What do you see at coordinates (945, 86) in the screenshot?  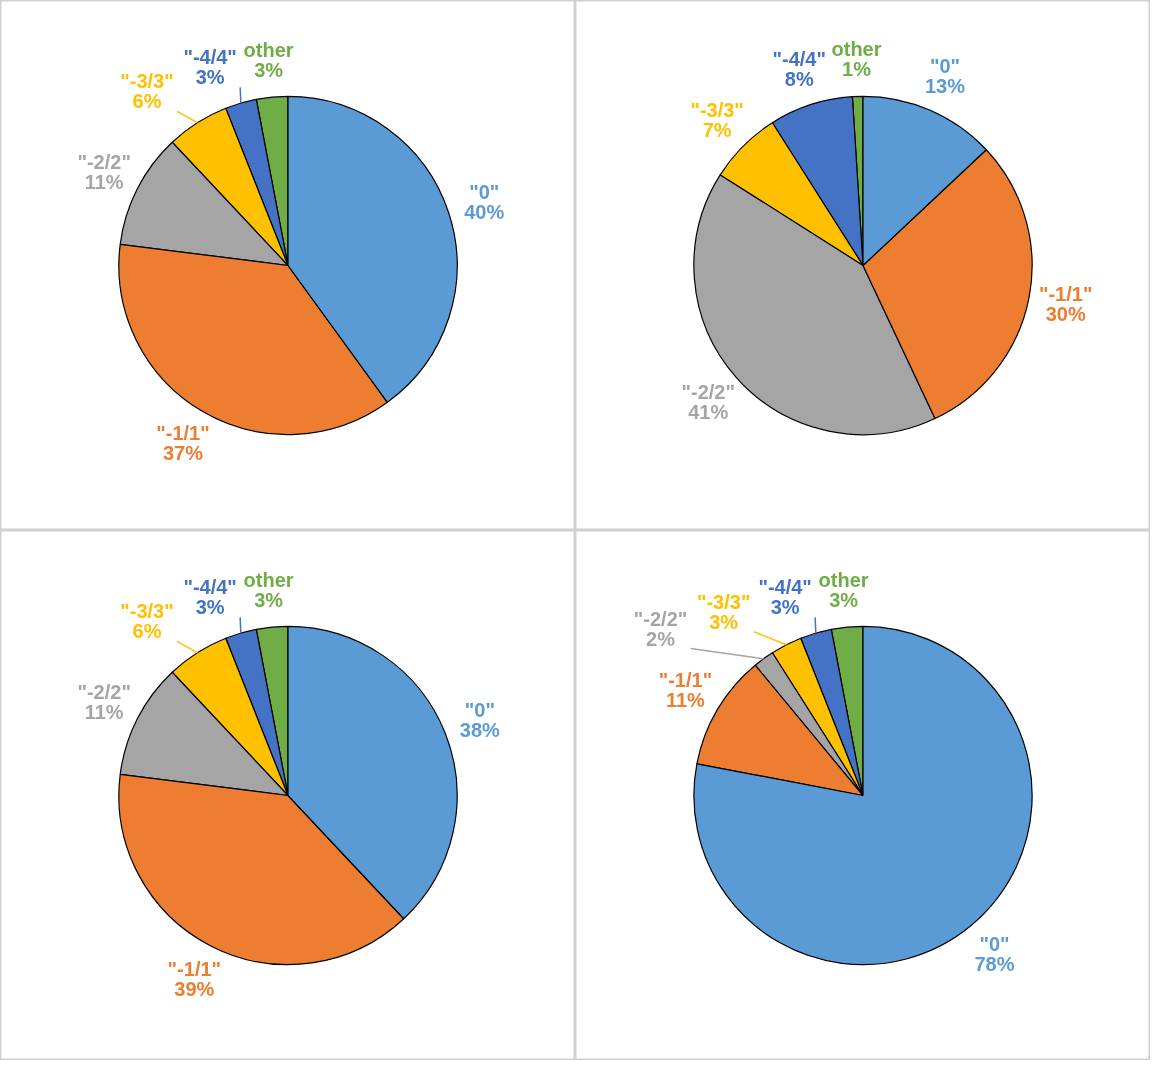 I see `data-label: 13%` at bounding box center [945, 86].